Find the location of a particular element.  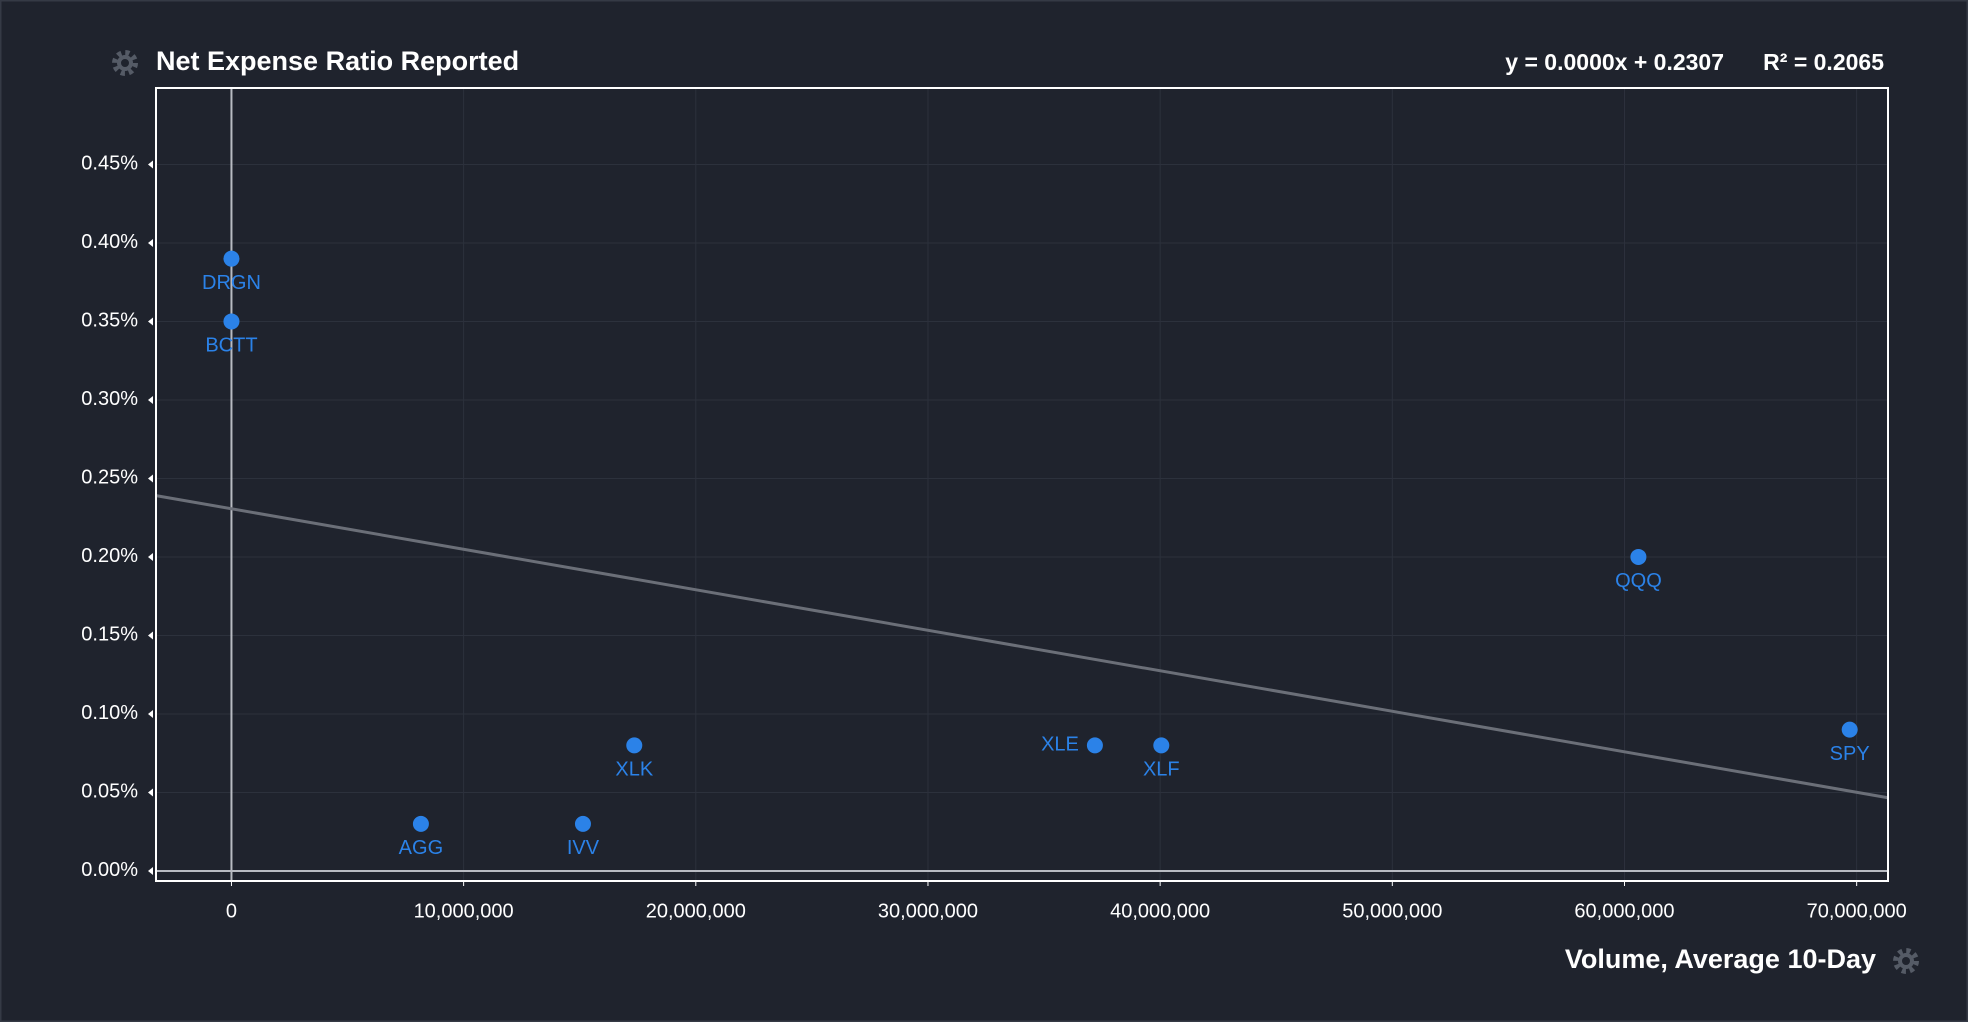

point-label: IVV is located at coordinates (583, 848).